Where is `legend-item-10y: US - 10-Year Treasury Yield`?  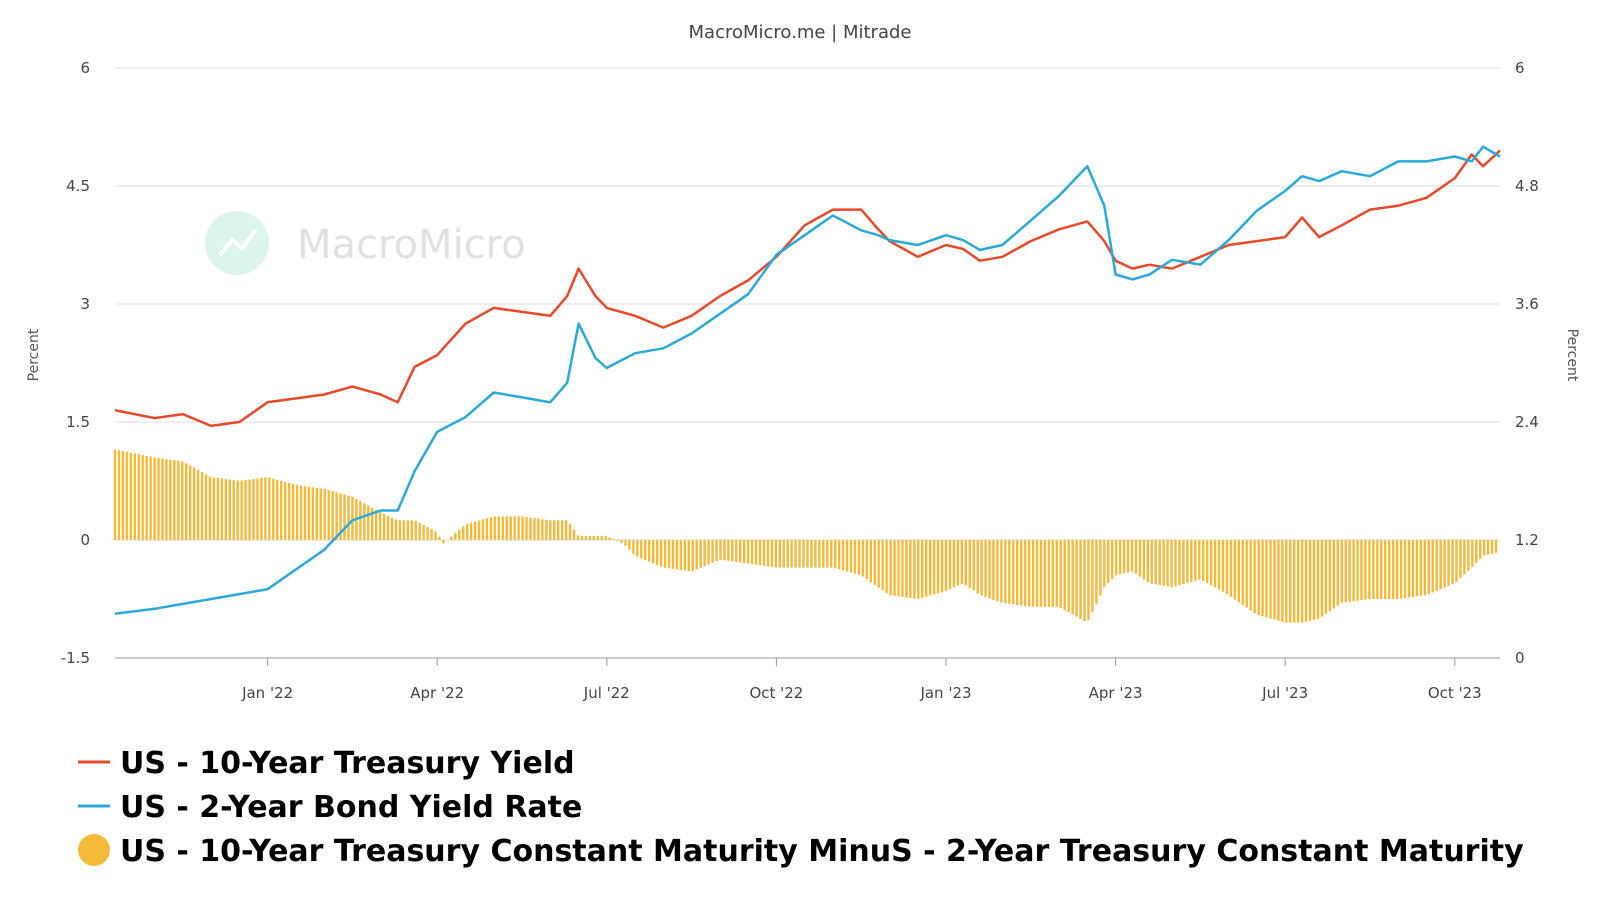 legend-item-10y: US - 10-Year Treasury Yield is located at coordinates (326, 763).